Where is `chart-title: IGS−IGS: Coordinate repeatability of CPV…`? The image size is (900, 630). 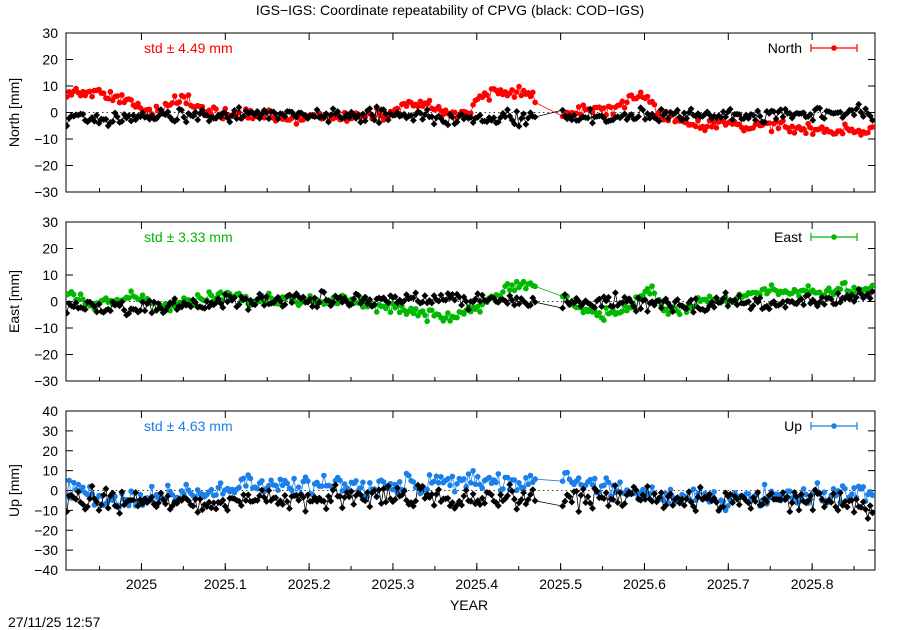
chart-title: IGS−IGS: Coordinate repeatability of CPV… is located at coordinates (450, 10).